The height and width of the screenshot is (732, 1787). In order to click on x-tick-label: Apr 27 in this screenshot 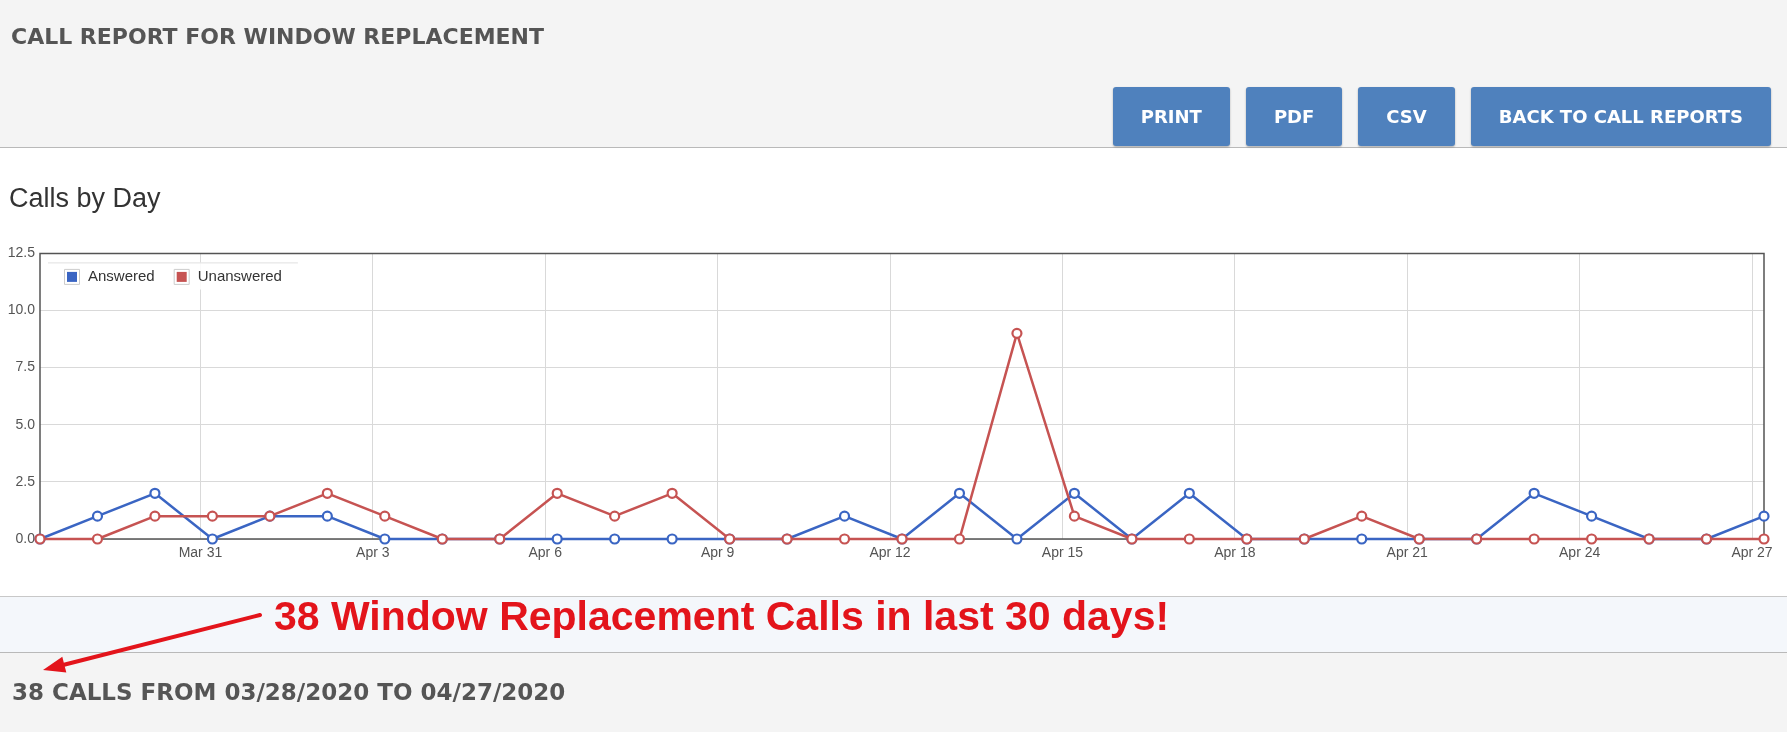, I will do `click(1752, 552)`.